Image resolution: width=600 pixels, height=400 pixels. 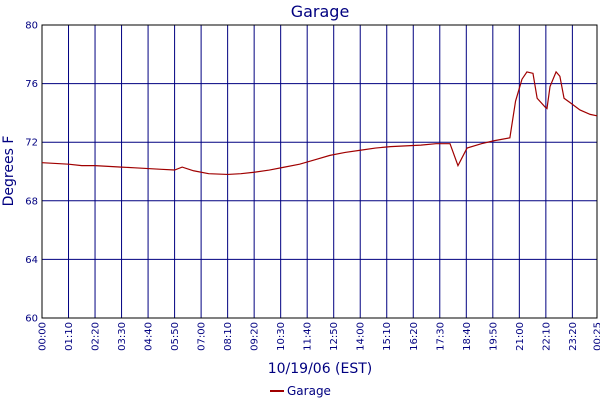 I want to click on y-tick-label: 80, so click(x=31, y=26).